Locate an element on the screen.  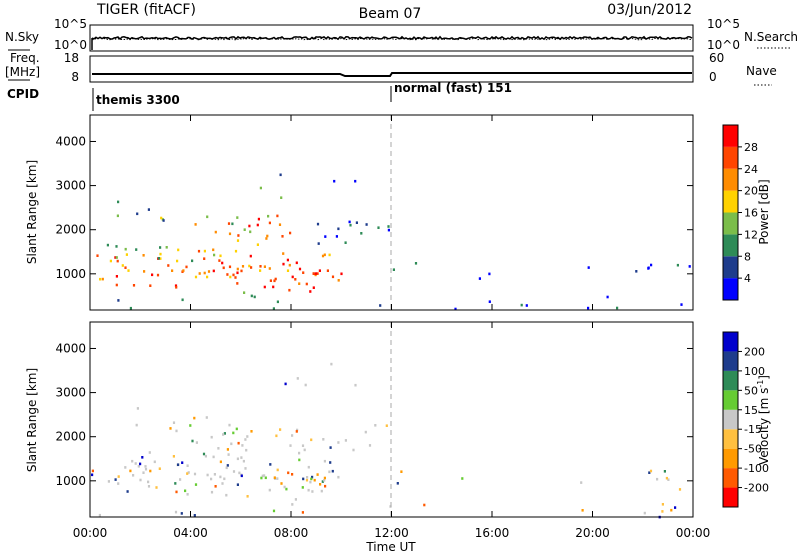
colorbar-tick-label: 12 is located at coordinates (751, 234).